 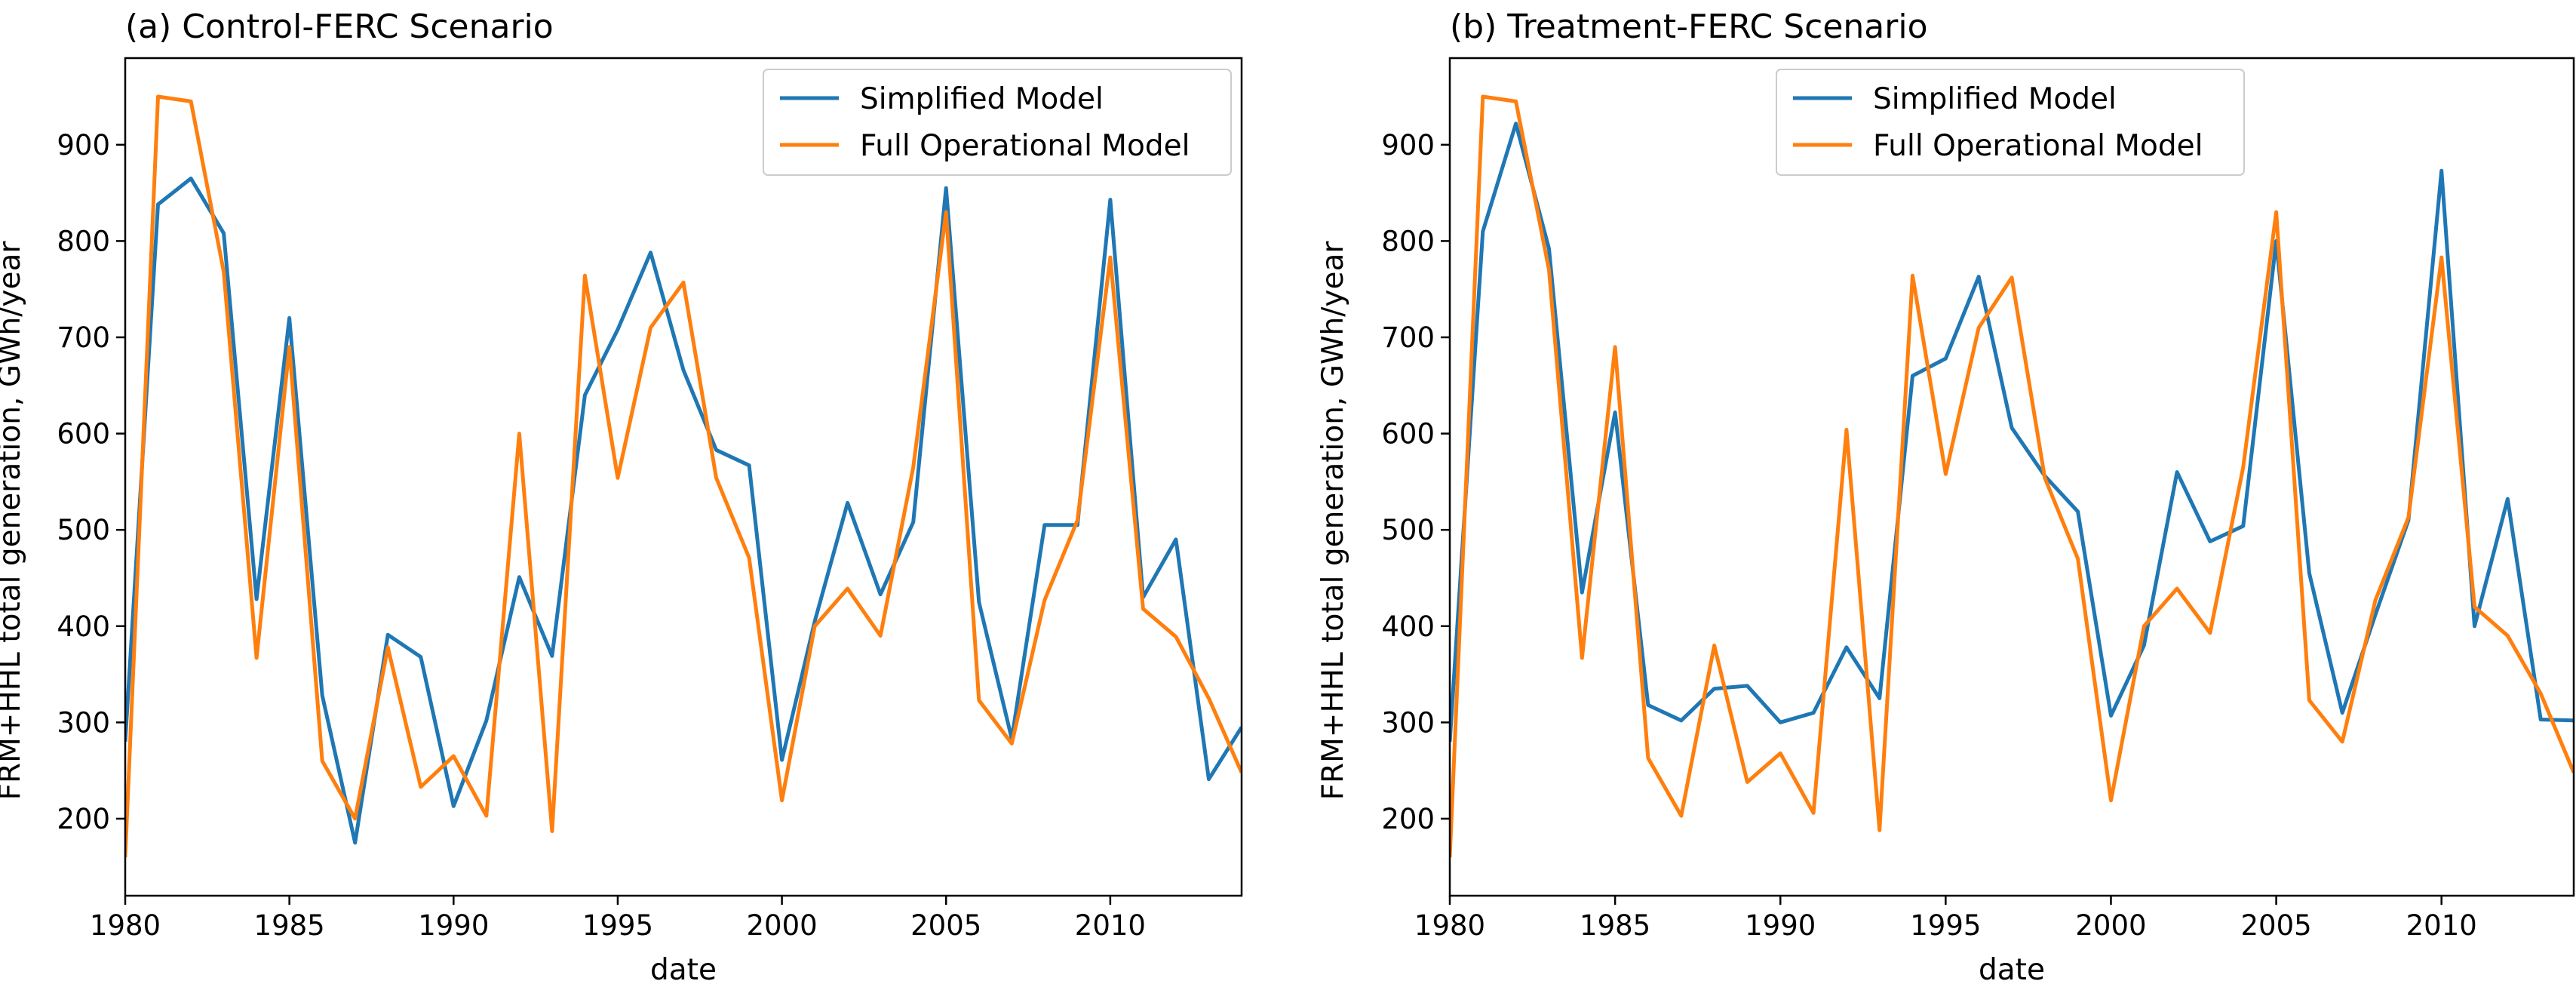 What do you see at coordinates (339, 27) in the screenshot?
I see `chart-title: (a) Control-FERC Scenario` at bounding box center [339, 27].